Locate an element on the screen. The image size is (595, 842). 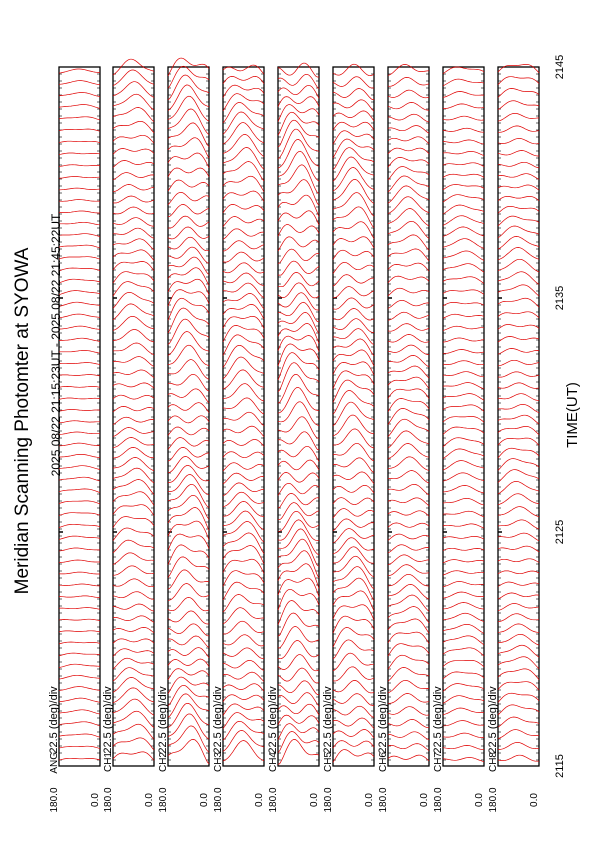
channel-label: CH5 is located at coordinates (328, 762).